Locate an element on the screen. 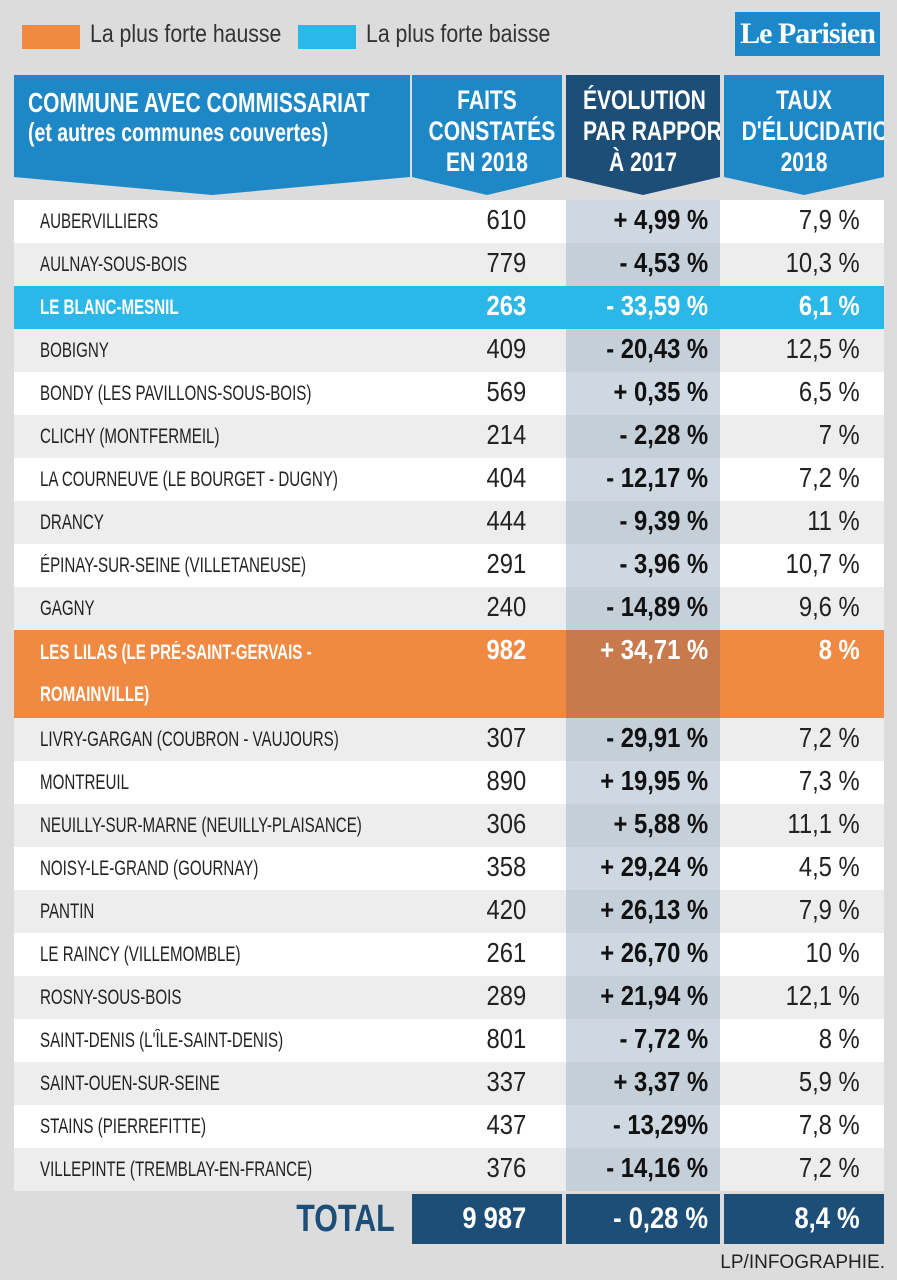 The image size is (897, 1280). total-evolution: - 0,28 % is located at coordinates (660, 1218).